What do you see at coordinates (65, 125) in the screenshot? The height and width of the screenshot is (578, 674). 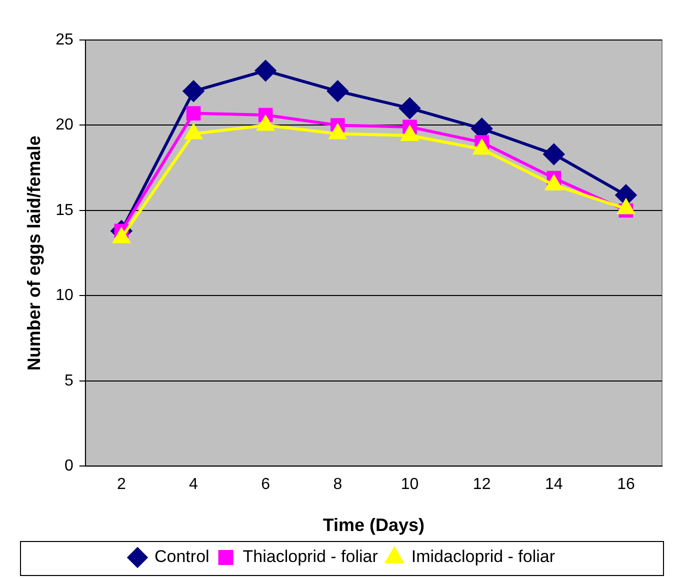 I see `y-tick-label: 20` at bounding box center [65, 125].